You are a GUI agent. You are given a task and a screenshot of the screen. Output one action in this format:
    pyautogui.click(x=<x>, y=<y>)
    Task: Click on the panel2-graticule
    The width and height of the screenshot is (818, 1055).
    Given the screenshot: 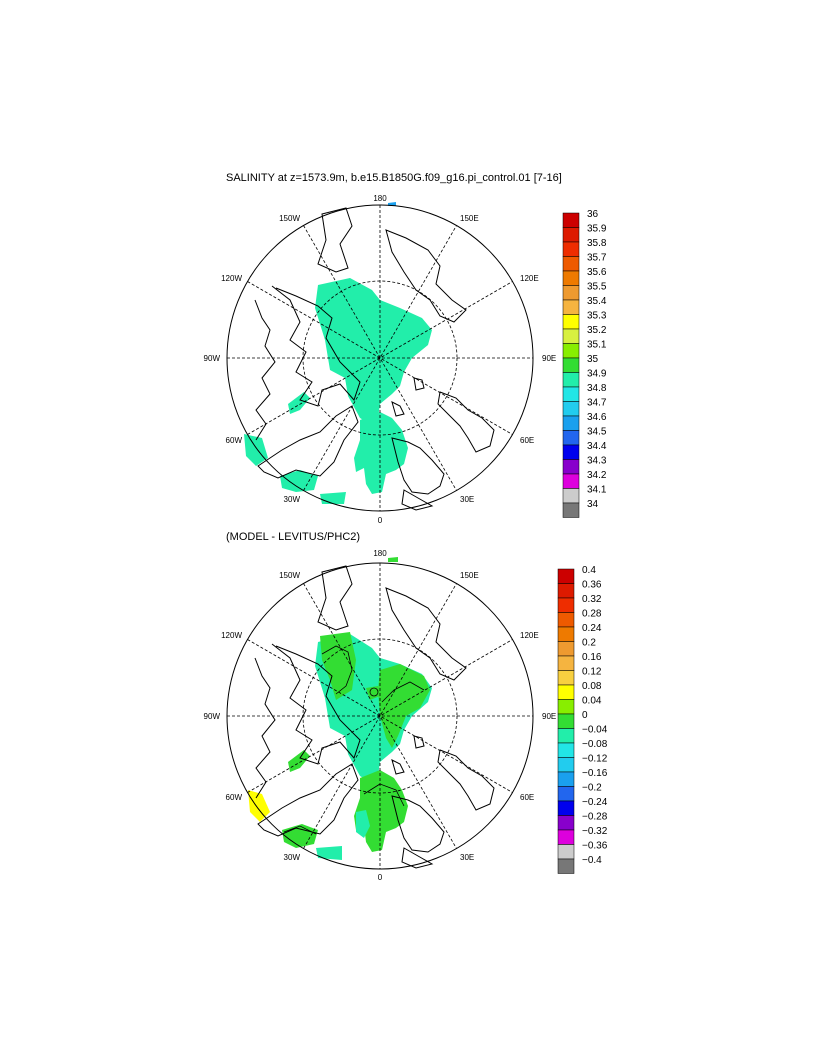 What is the action you would take?
    pyautogui.click(x=380, y=716)
    